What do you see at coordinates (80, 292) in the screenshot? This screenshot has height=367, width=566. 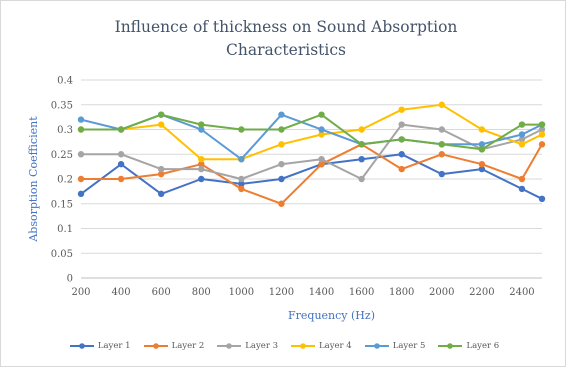 I see `x-tick-label: 200` at bounding box center [80, 292].